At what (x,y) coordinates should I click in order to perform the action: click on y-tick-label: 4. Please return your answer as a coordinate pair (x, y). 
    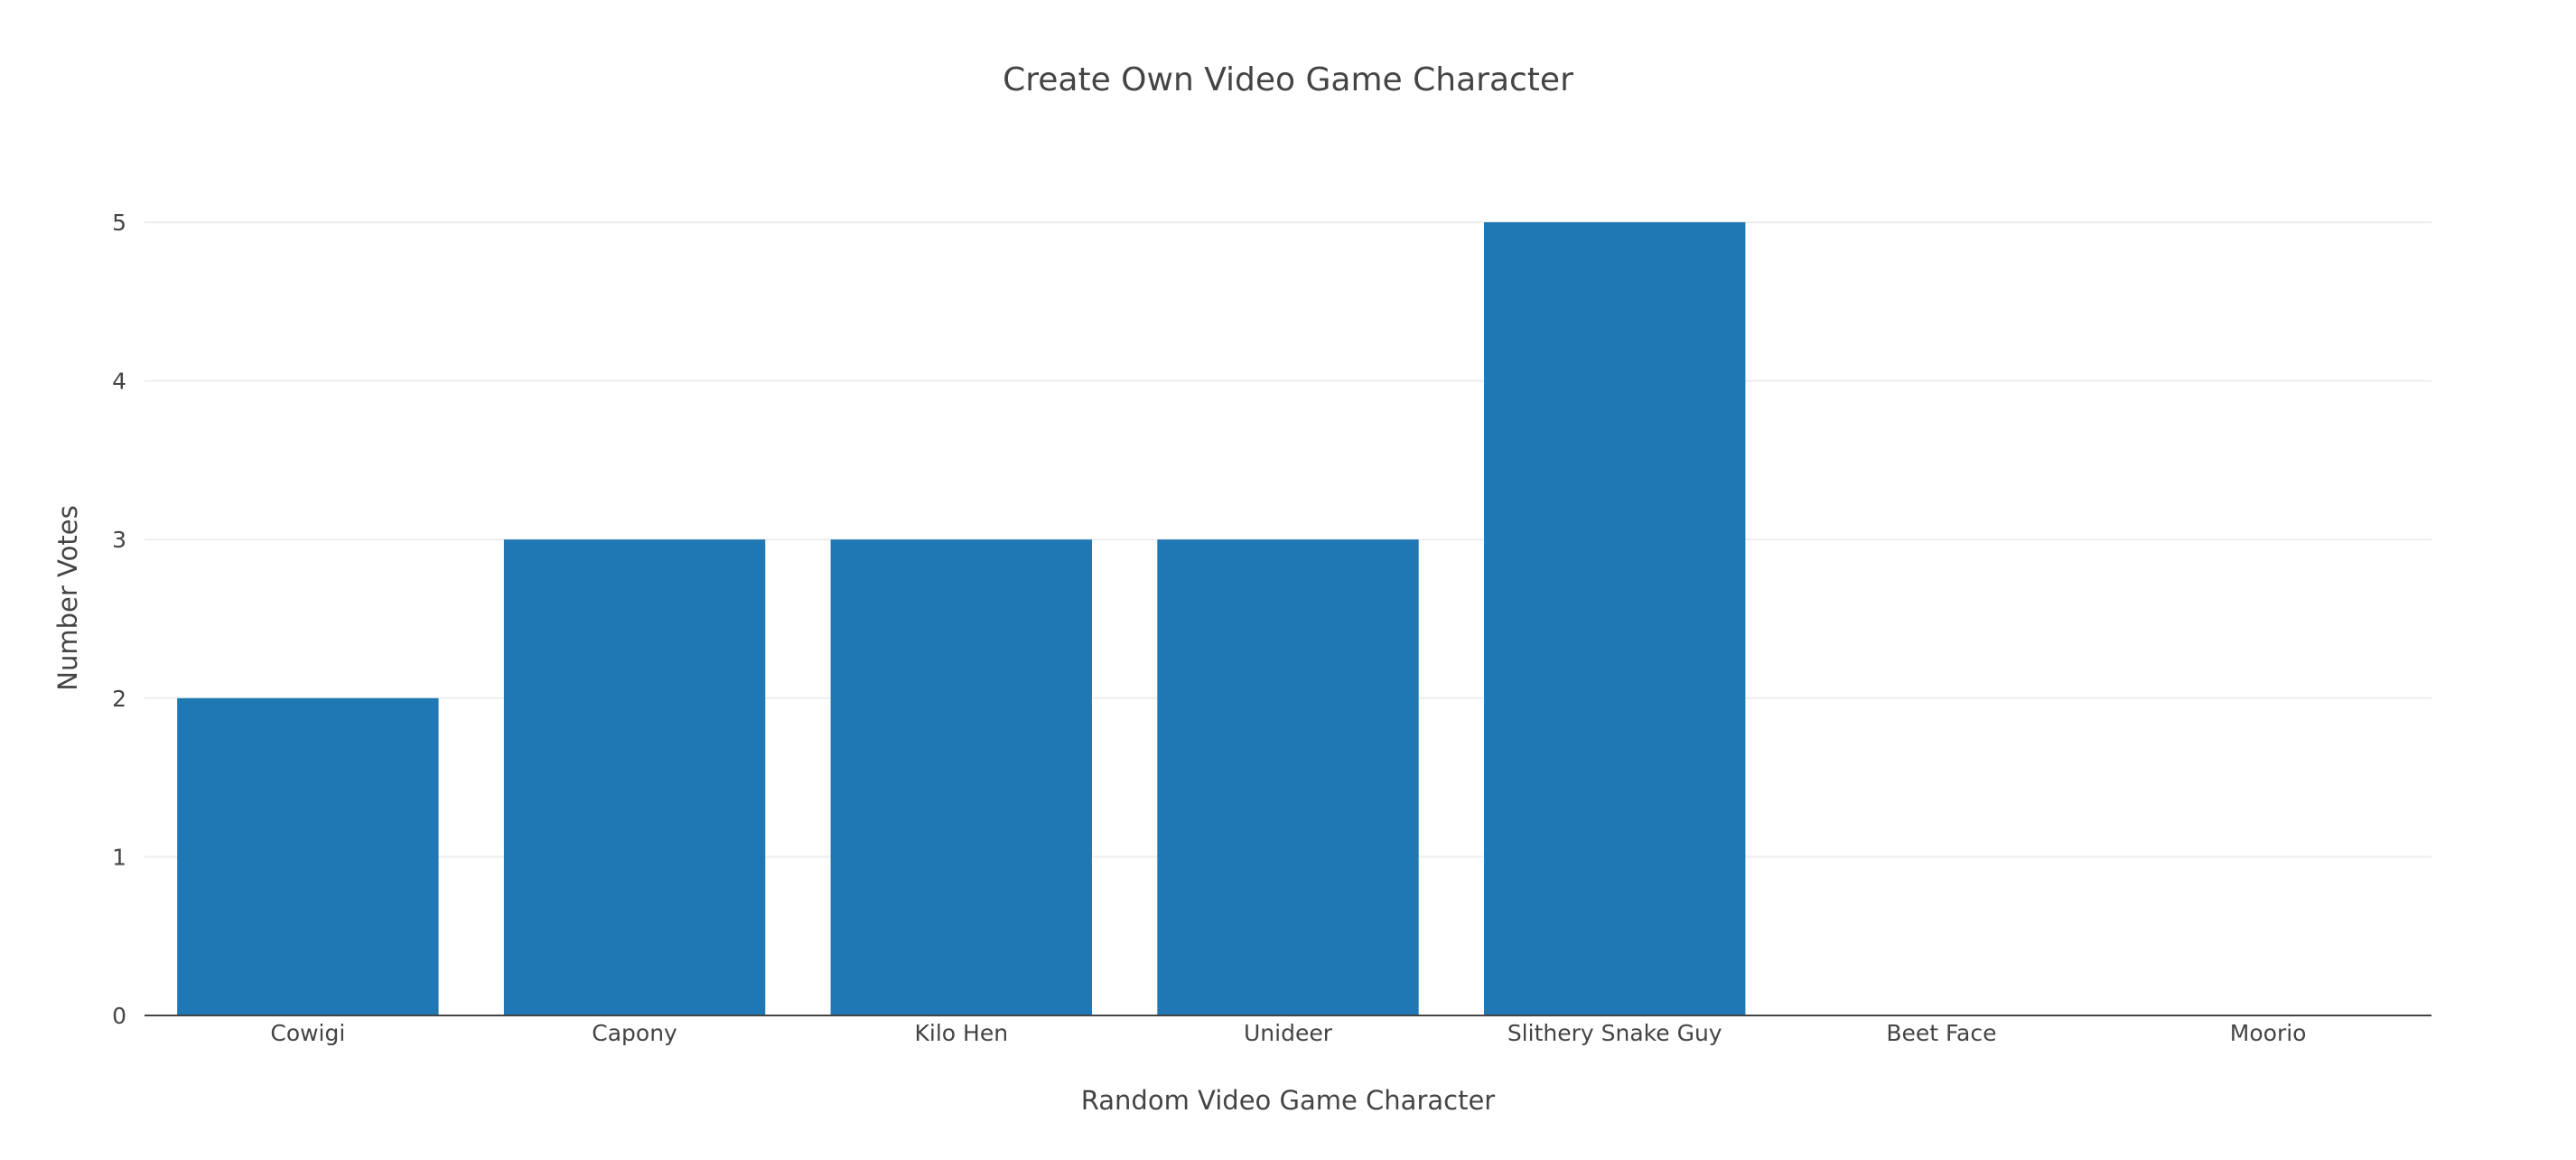
    Looking at the image, I should click on (119, 382).